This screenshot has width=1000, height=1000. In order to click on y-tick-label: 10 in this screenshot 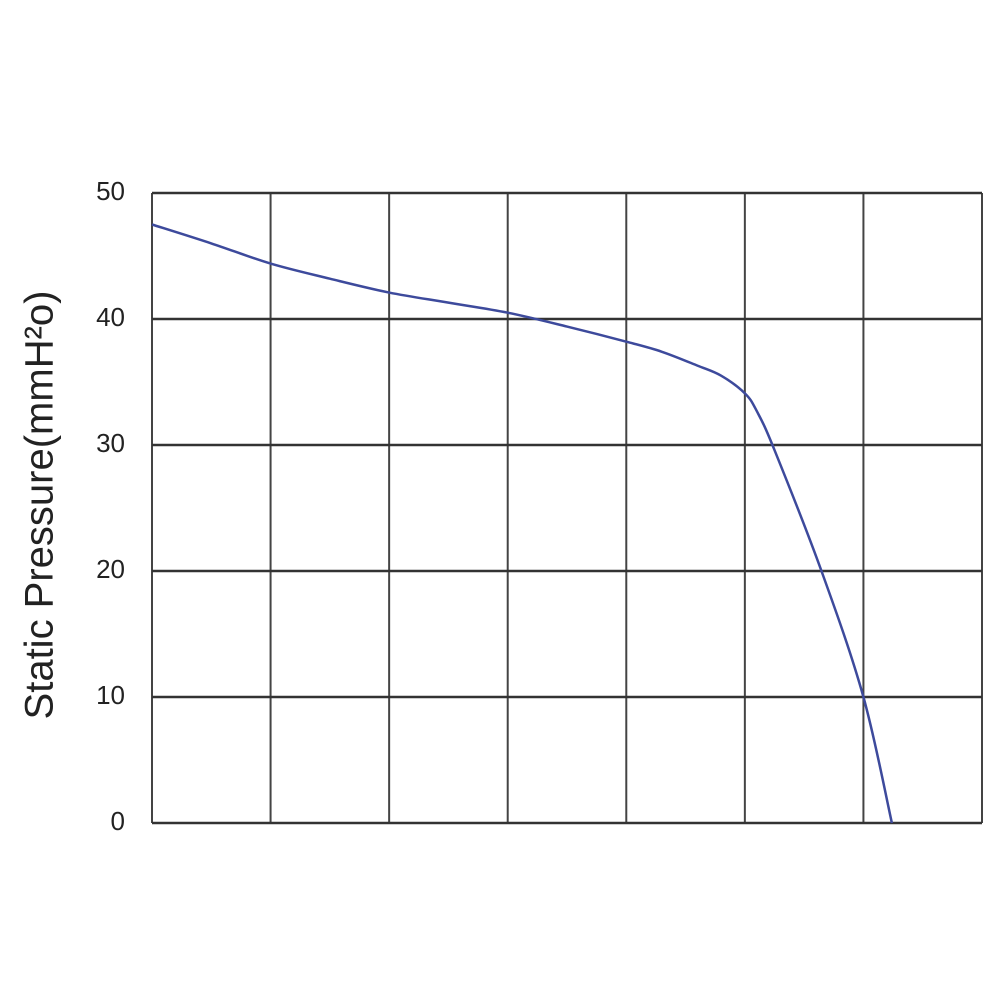, I will do `click(110, 695)`.